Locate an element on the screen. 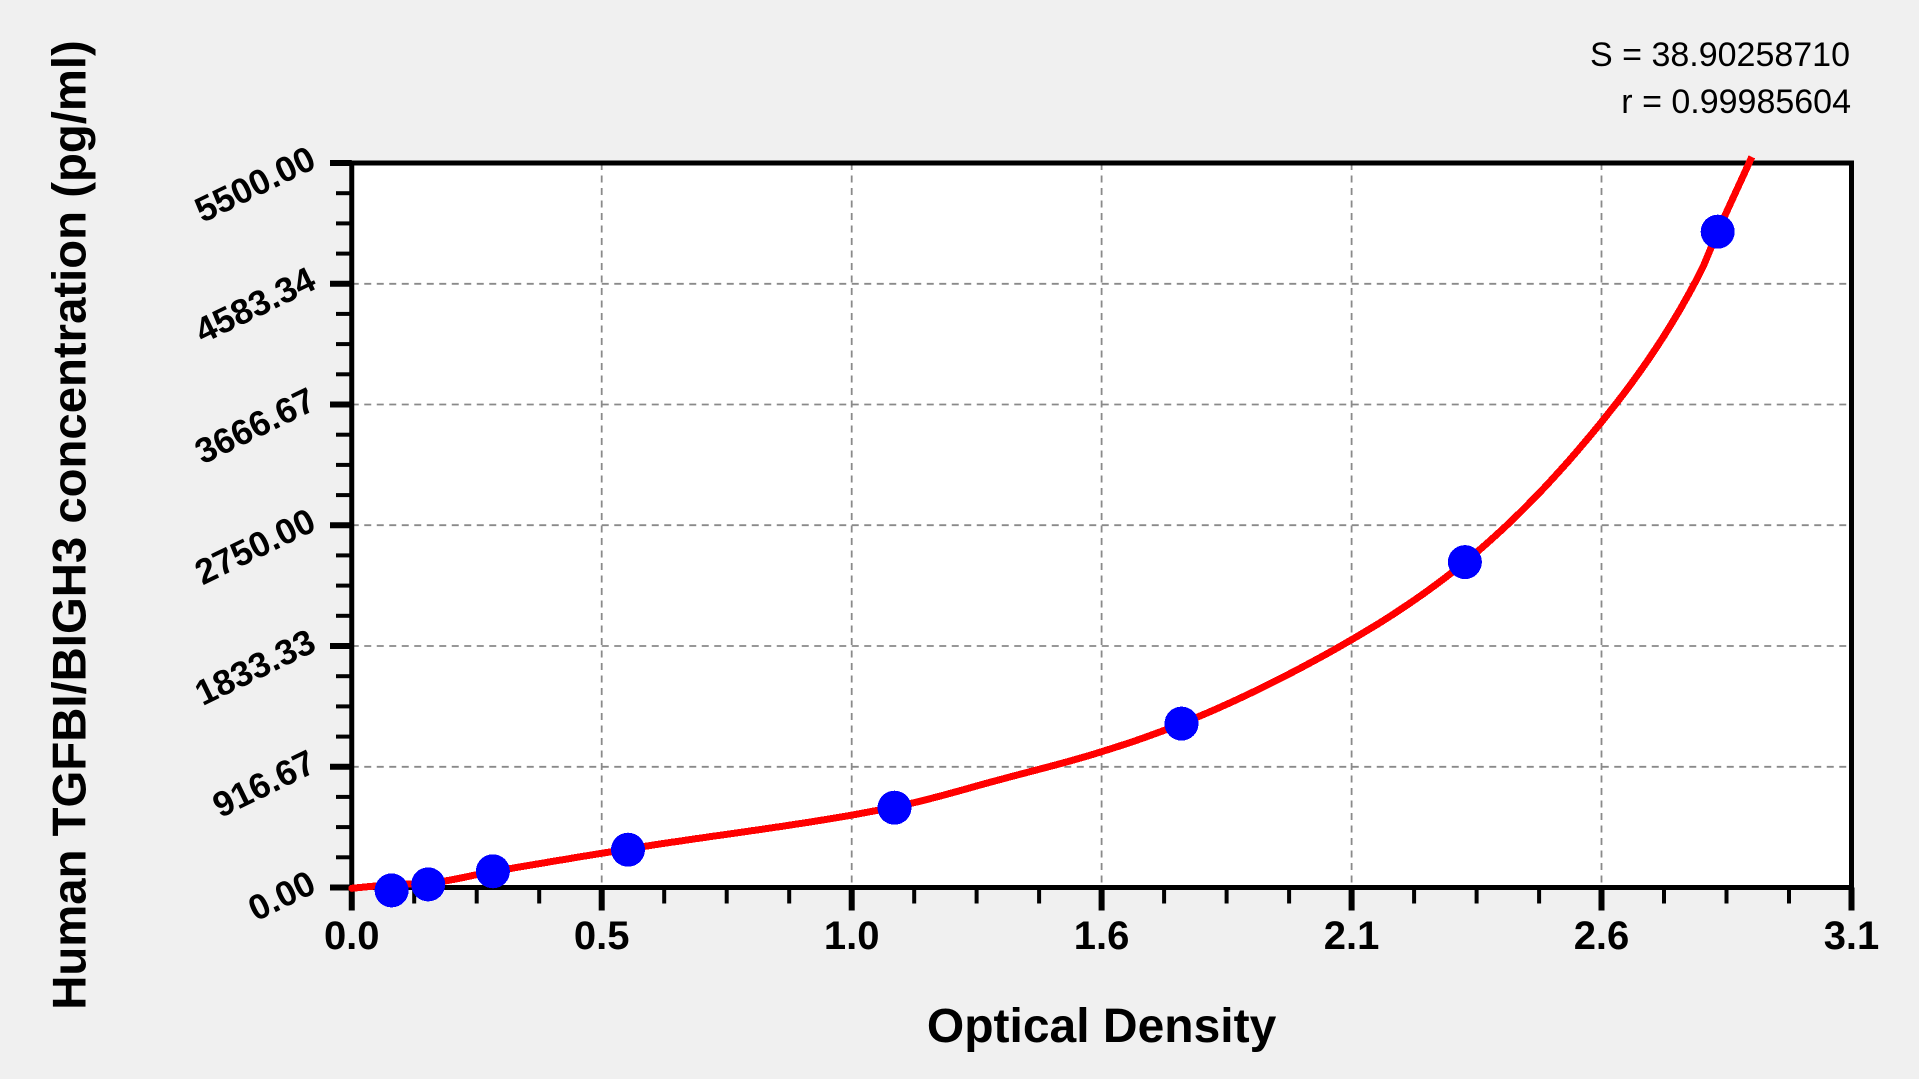 The height and width of the screenshot is (1079, 1919). svg-text: 0.0 is located at coordinates (352, 936).